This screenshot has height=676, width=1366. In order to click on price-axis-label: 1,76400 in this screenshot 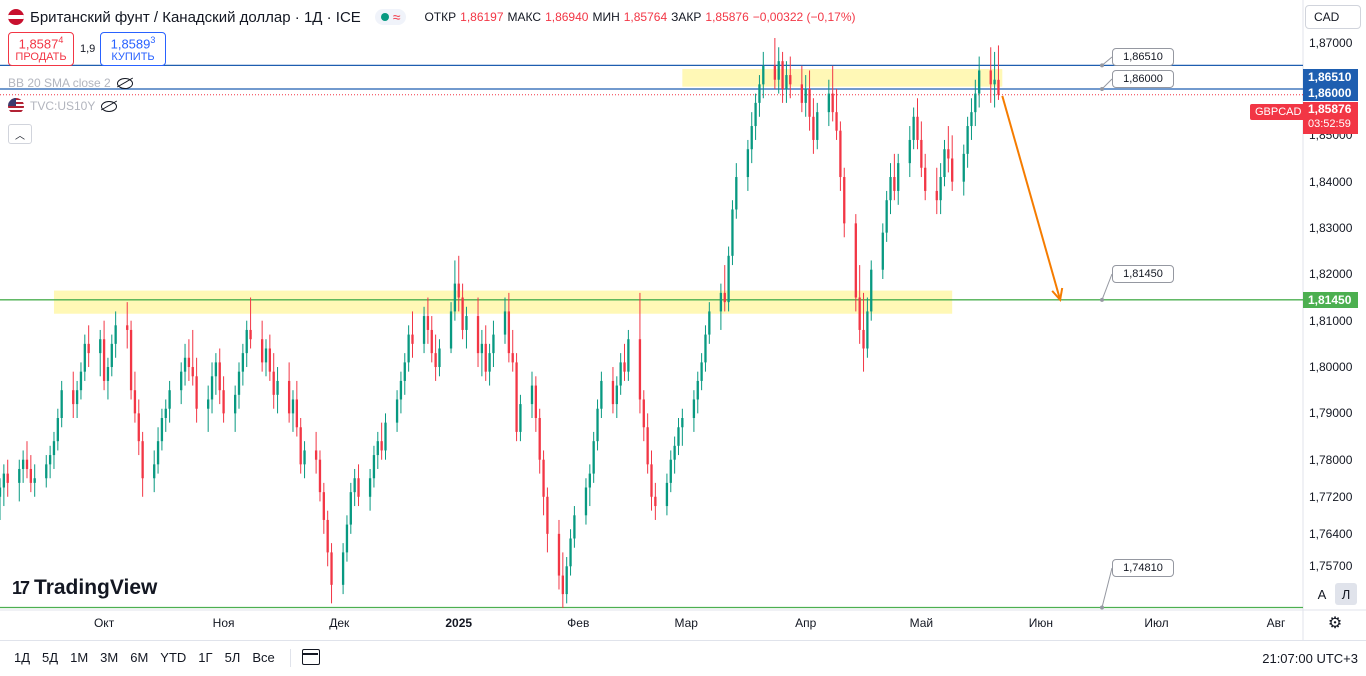, I will do `click(1331, 533)`.